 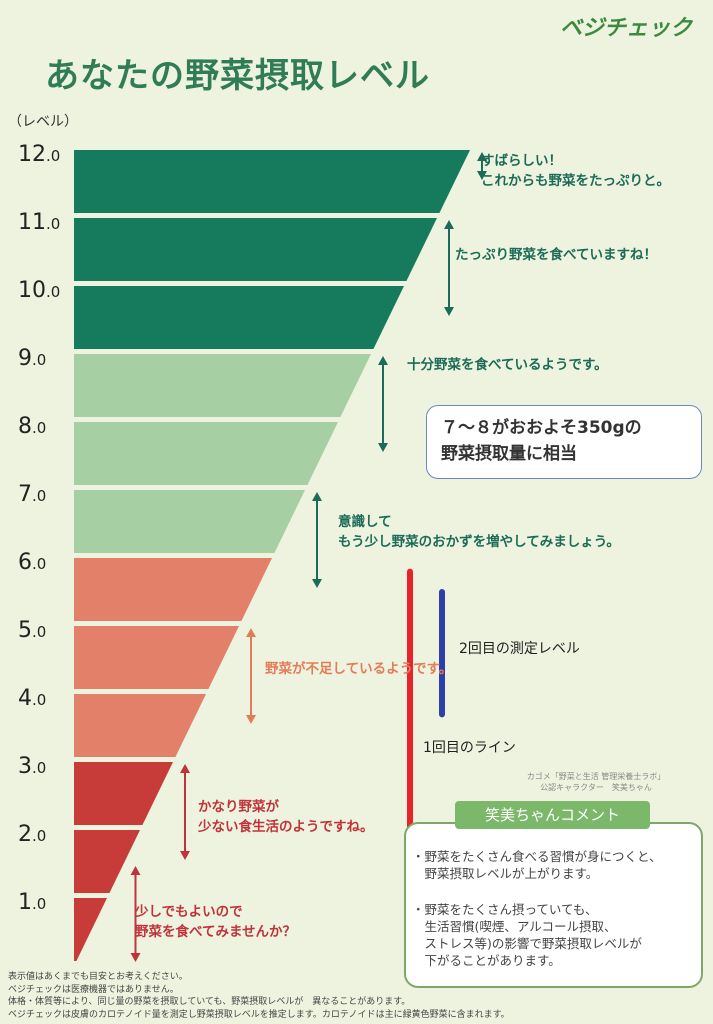 I want to click on message-line: 野菜を食べてみませんか？, so click(x=216, y=932).